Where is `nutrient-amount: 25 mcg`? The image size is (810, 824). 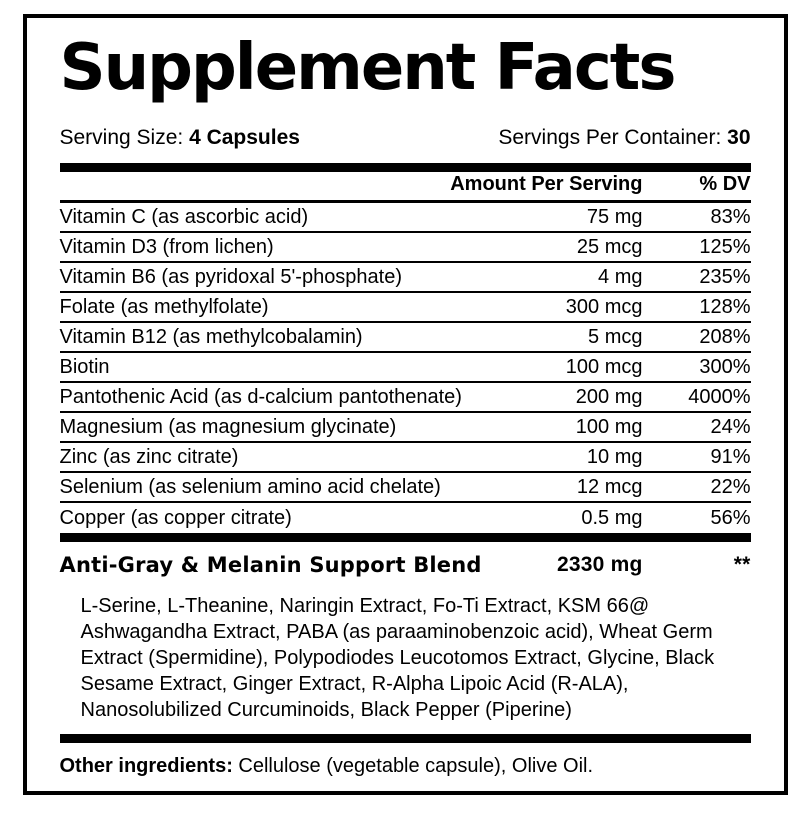
nutrient-amount: 25 mcg is located at coordinates (609, 246).